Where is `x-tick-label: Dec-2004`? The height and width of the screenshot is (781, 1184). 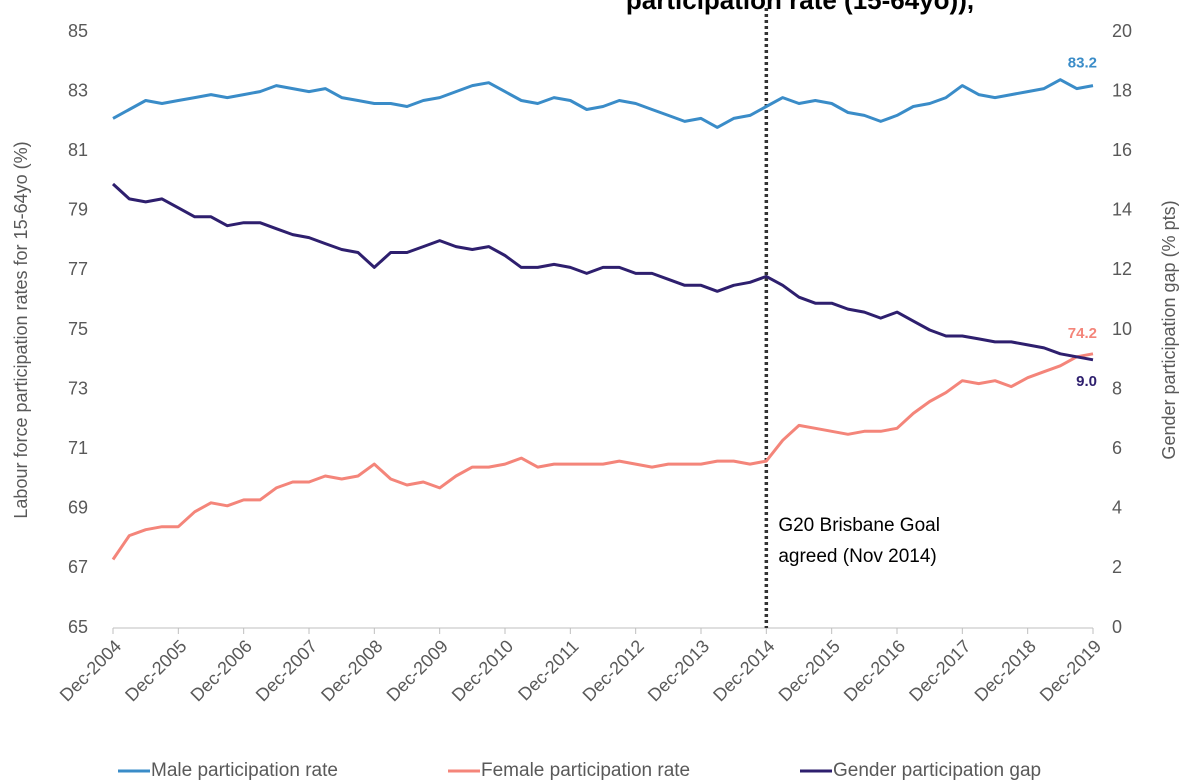 x-tick-label: Dec-2004 is located at coordinates (90, 670).